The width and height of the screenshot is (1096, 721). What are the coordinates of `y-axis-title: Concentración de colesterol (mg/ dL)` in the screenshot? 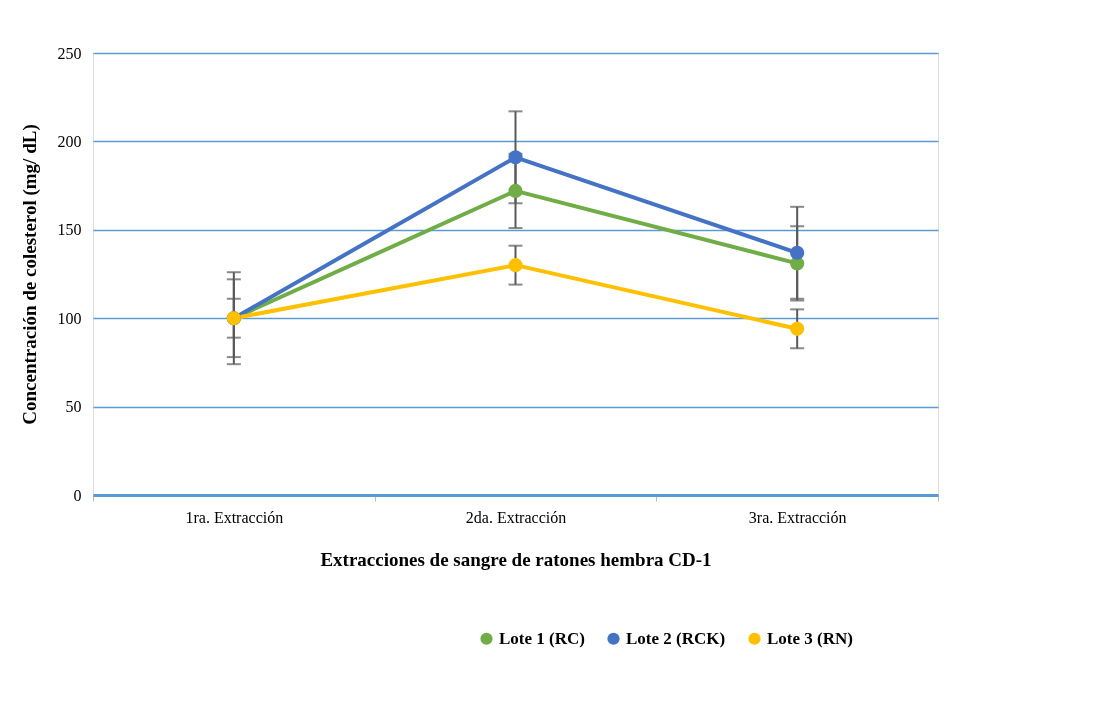 It's located at (29, 274).